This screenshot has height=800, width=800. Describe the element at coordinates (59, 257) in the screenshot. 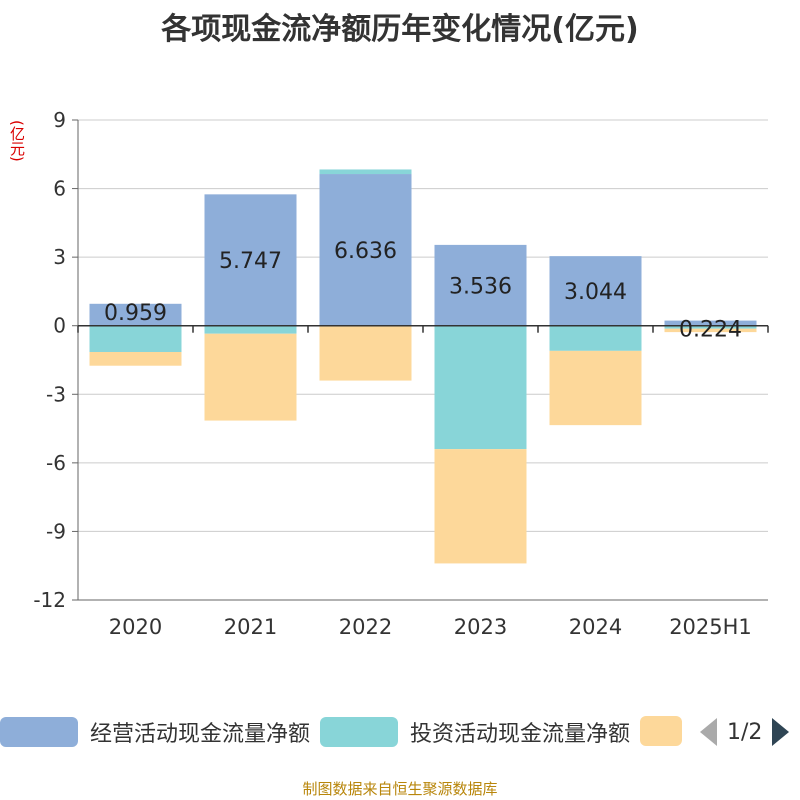

I see `y-tick-label: 3` at that location.